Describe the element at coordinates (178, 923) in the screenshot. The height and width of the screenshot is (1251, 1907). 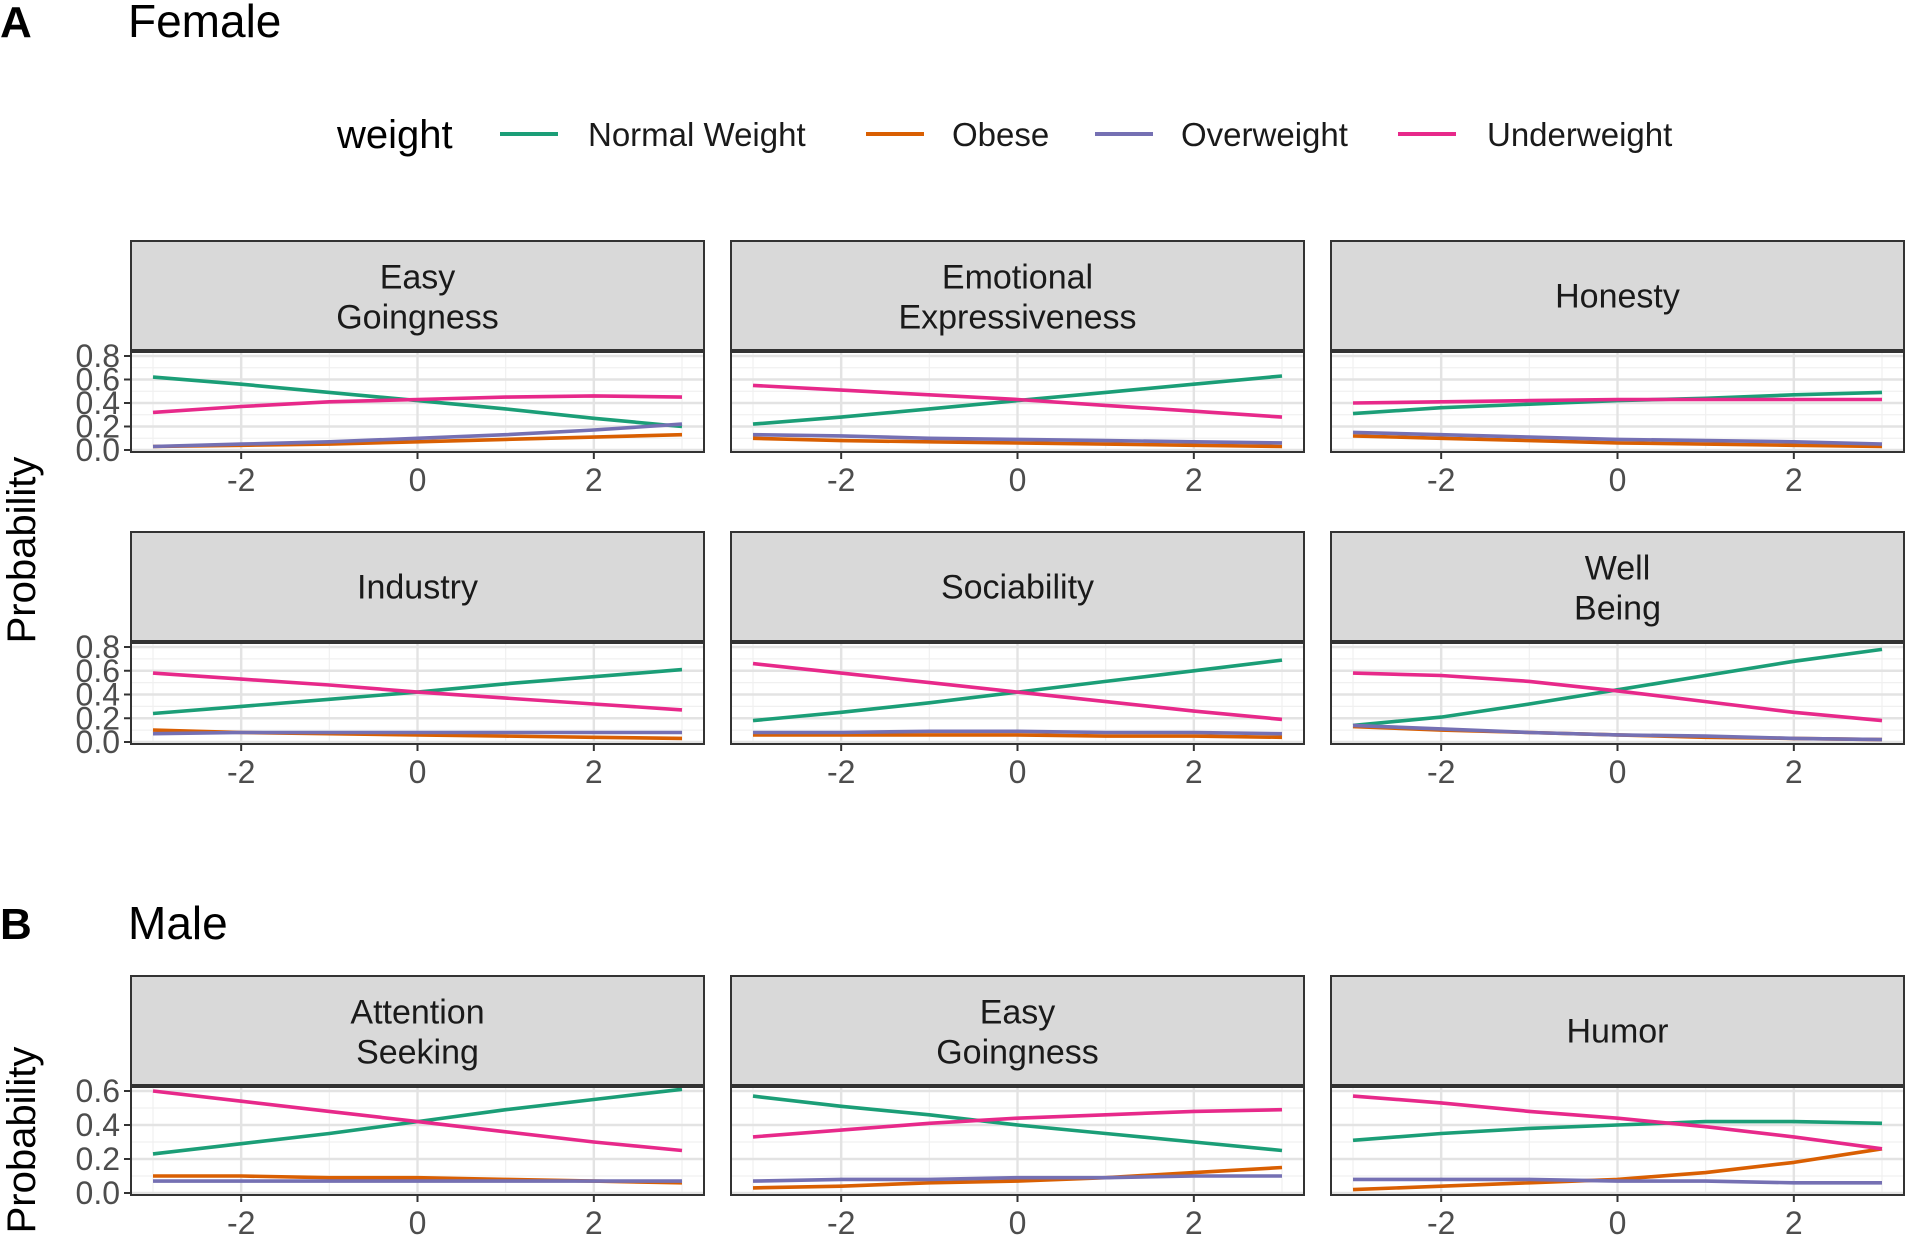
I see `panel-b-title: Male` at that location.